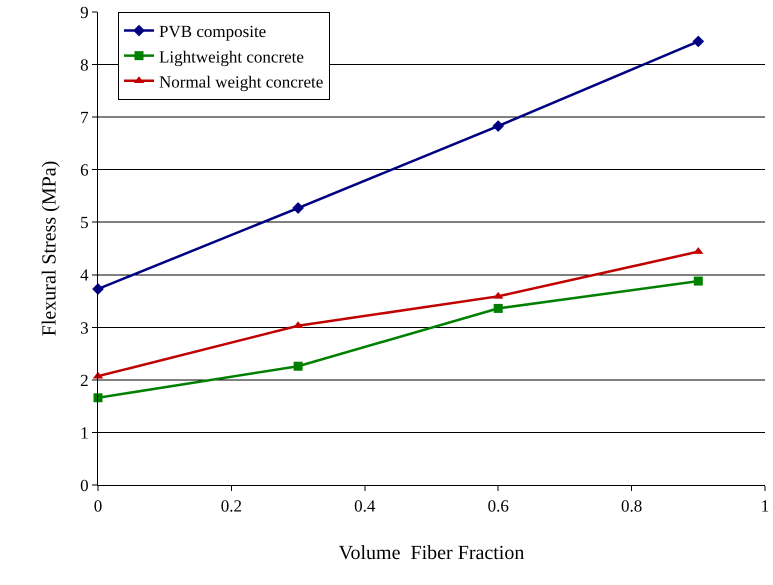 The image size is (773, 585). I want to click on y-tick-label: 2, so click(84, 380).